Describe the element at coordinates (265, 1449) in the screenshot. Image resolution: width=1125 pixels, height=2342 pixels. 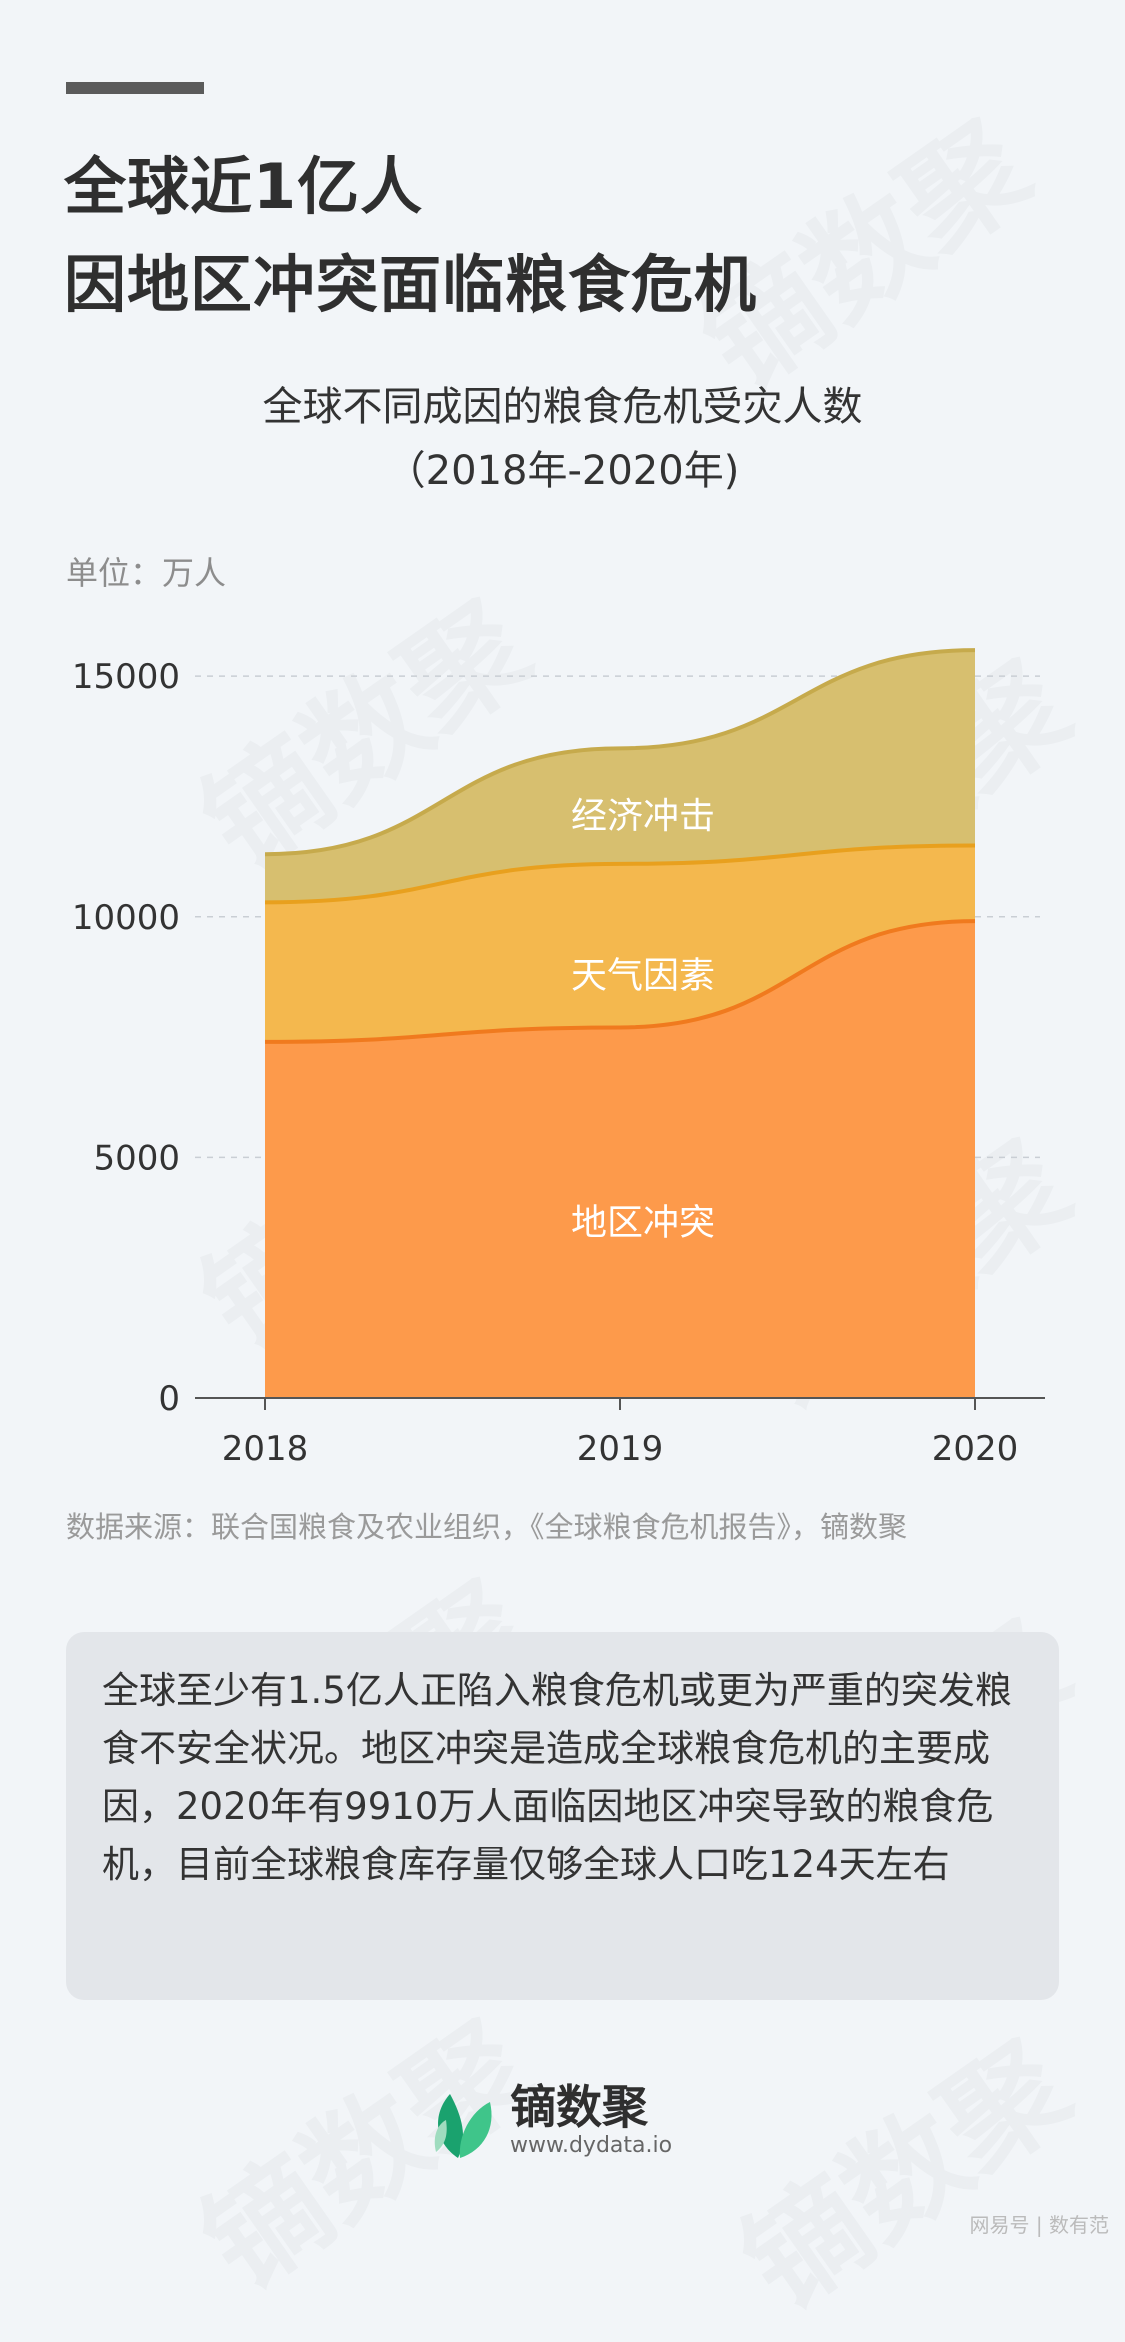
I see `x-tick-label: 2018` at that location.